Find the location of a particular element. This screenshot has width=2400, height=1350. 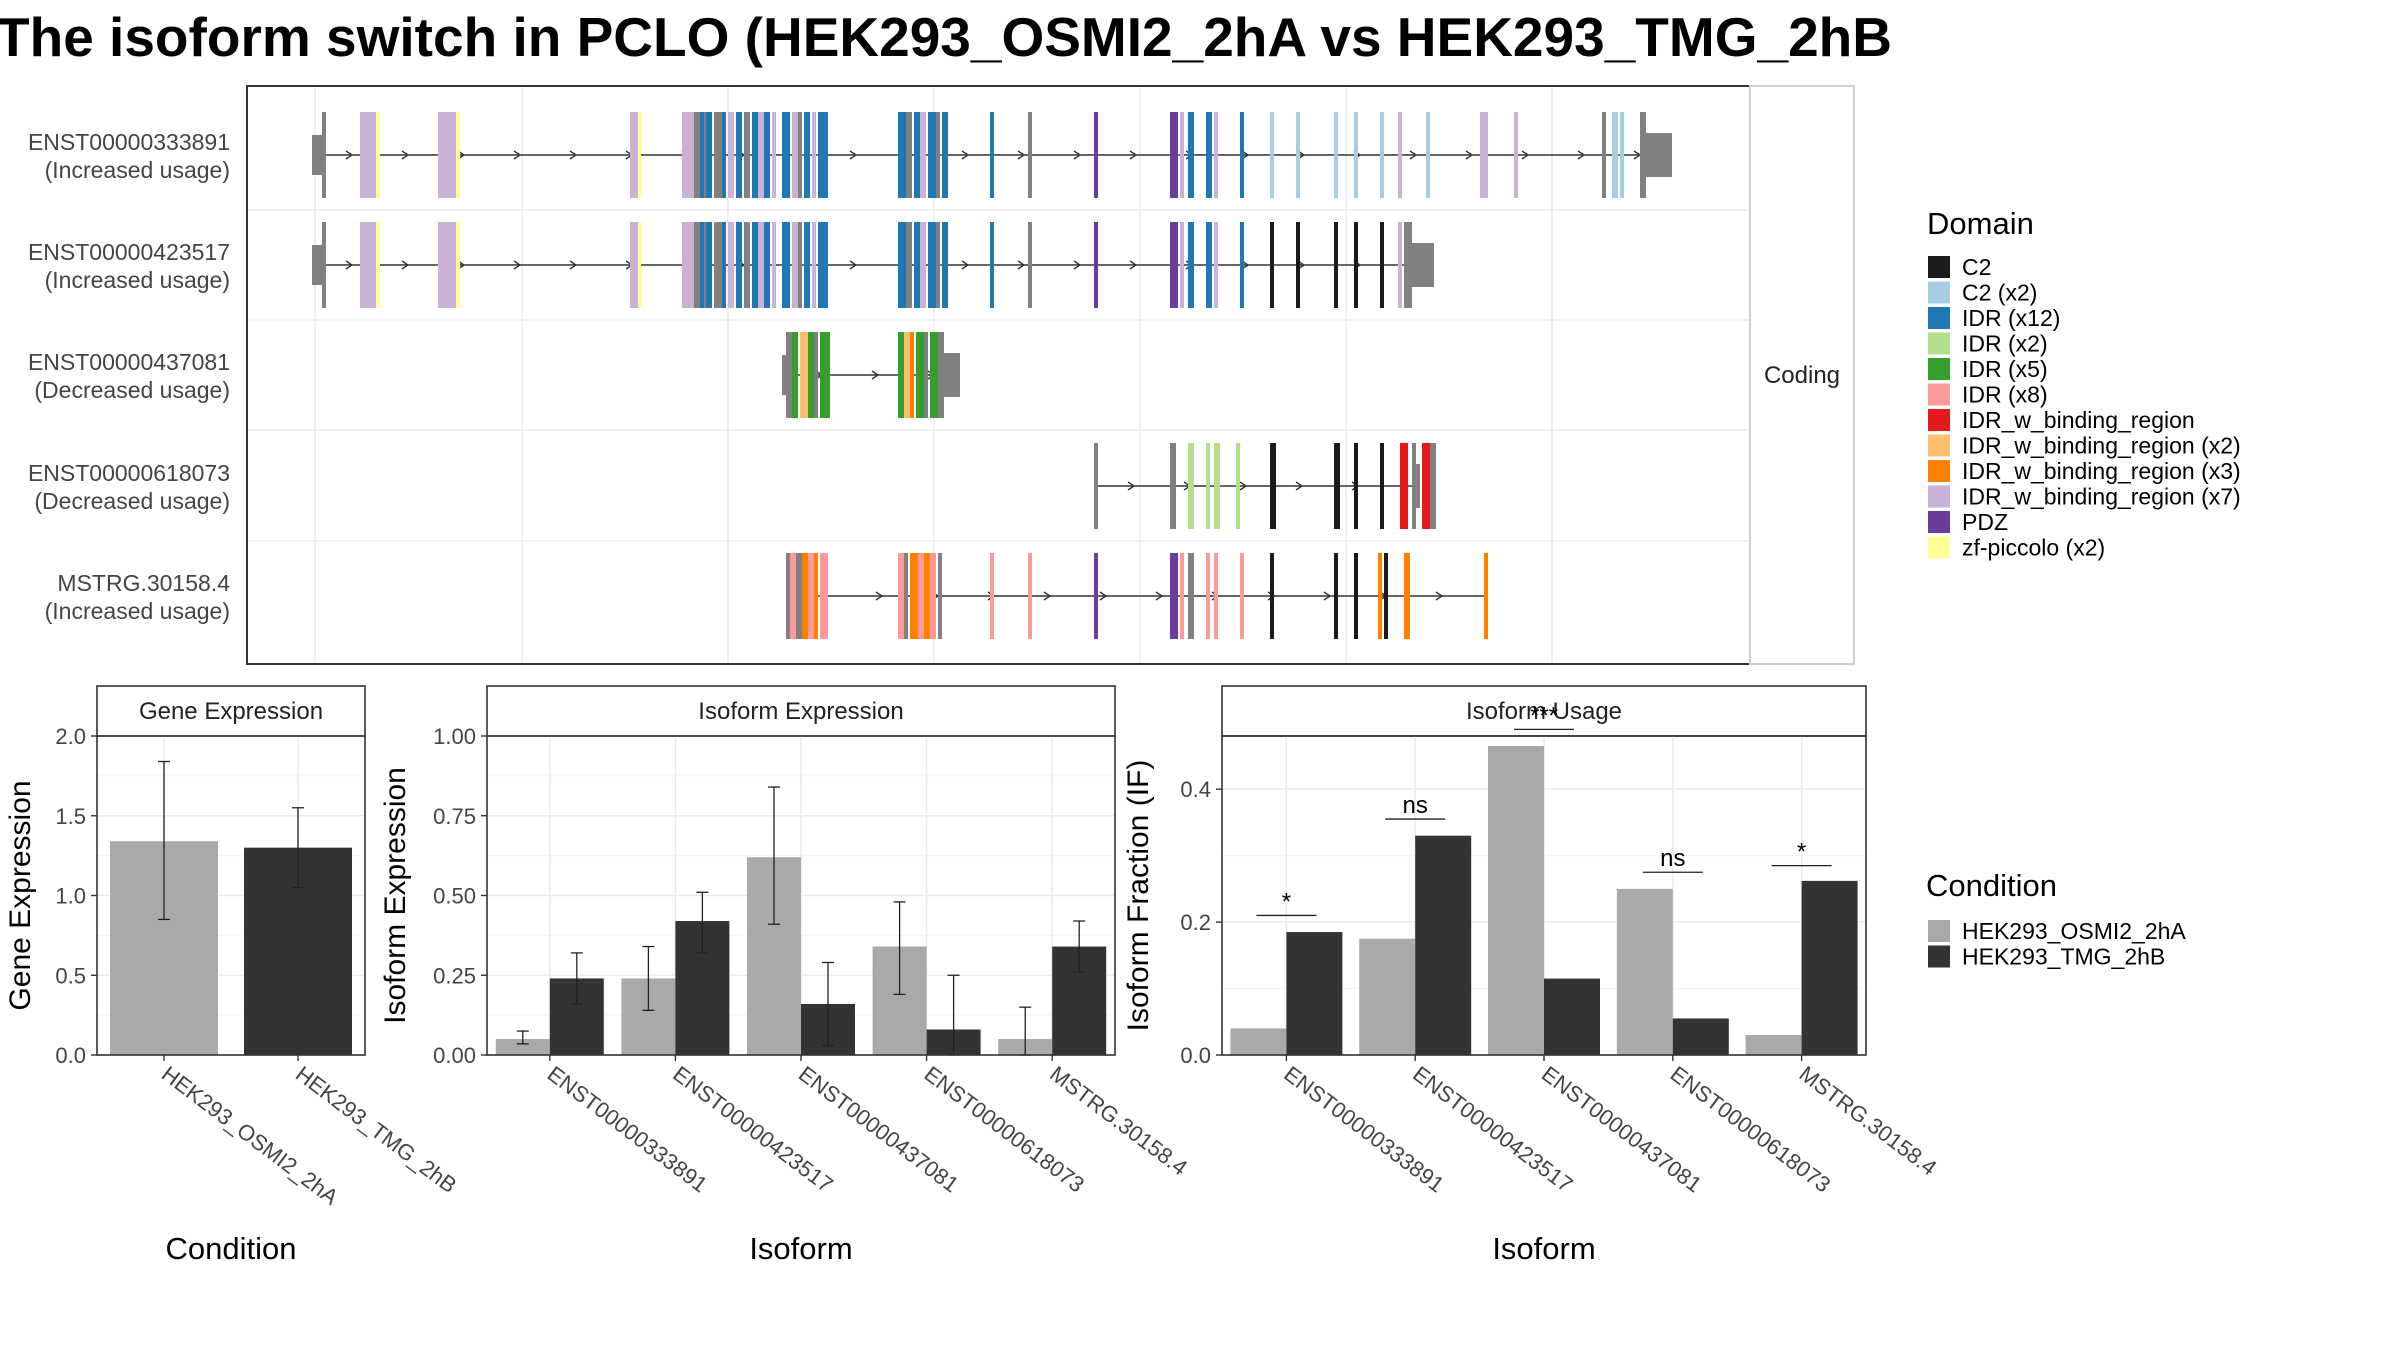

strip-label-coding: Coding is located at coordinates (1802, 375).